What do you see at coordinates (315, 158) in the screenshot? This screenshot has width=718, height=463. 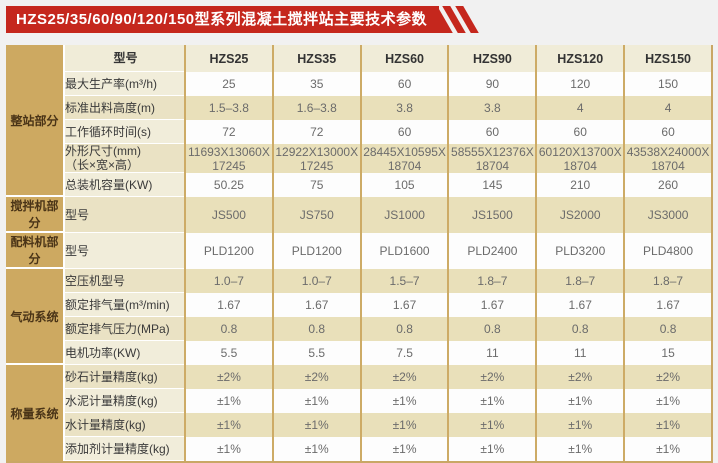 I see `value-cell: 12922X13000X17245` at bounding box center [315, 158].